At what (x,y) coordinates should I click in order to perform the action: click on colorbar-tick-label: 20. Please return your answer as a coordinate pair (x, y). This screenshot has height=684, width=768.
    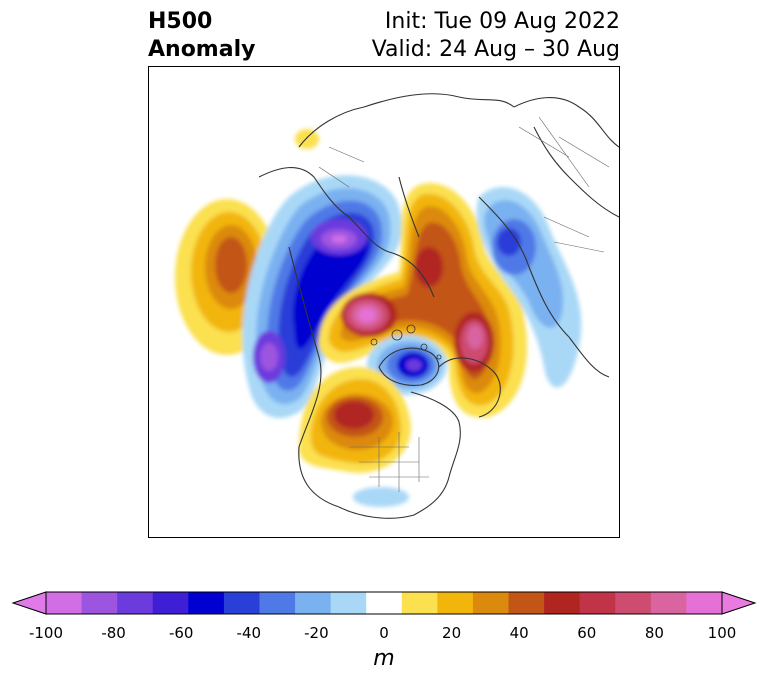
    Looking at the image, I should click on (452, 633).